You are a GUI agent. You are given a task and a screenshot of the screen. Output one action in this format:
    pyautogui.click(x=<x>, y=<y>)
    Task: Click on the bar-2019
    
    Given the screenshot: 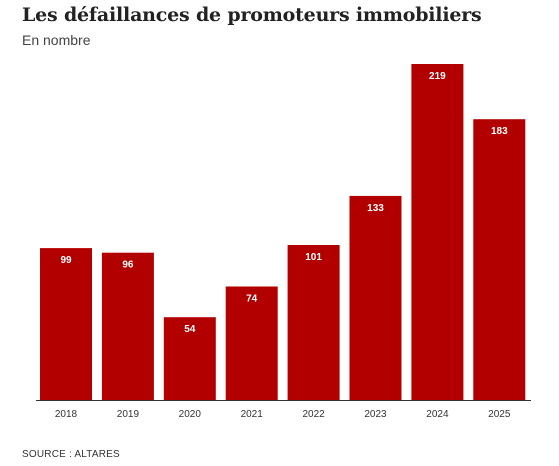 What is the action you would take?
    pyautogui.click(x=127, y=326)
    